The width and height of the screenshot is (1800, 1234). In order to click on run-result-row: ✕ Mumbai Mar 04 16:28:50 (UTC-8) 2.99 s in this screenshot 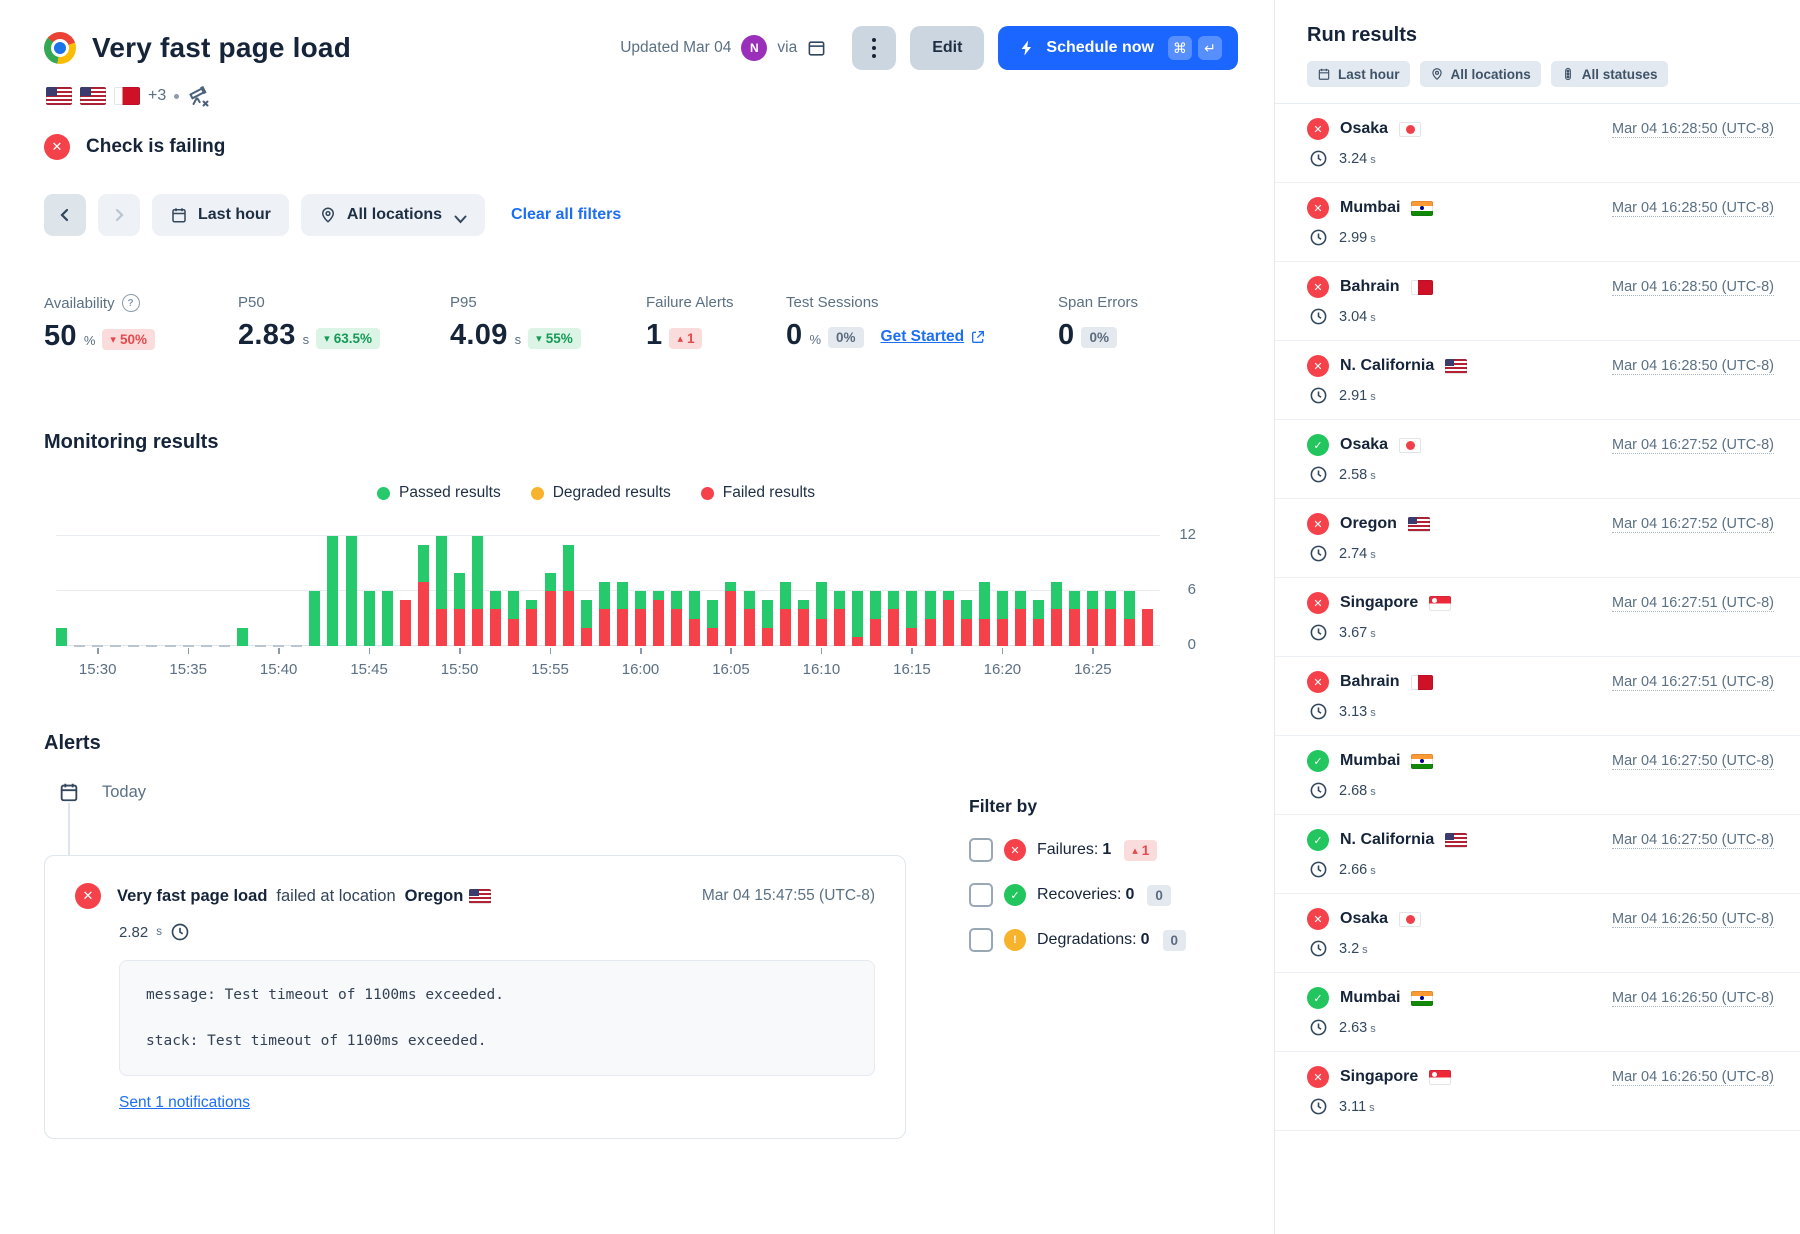, I will do `click(1537, 222)`.